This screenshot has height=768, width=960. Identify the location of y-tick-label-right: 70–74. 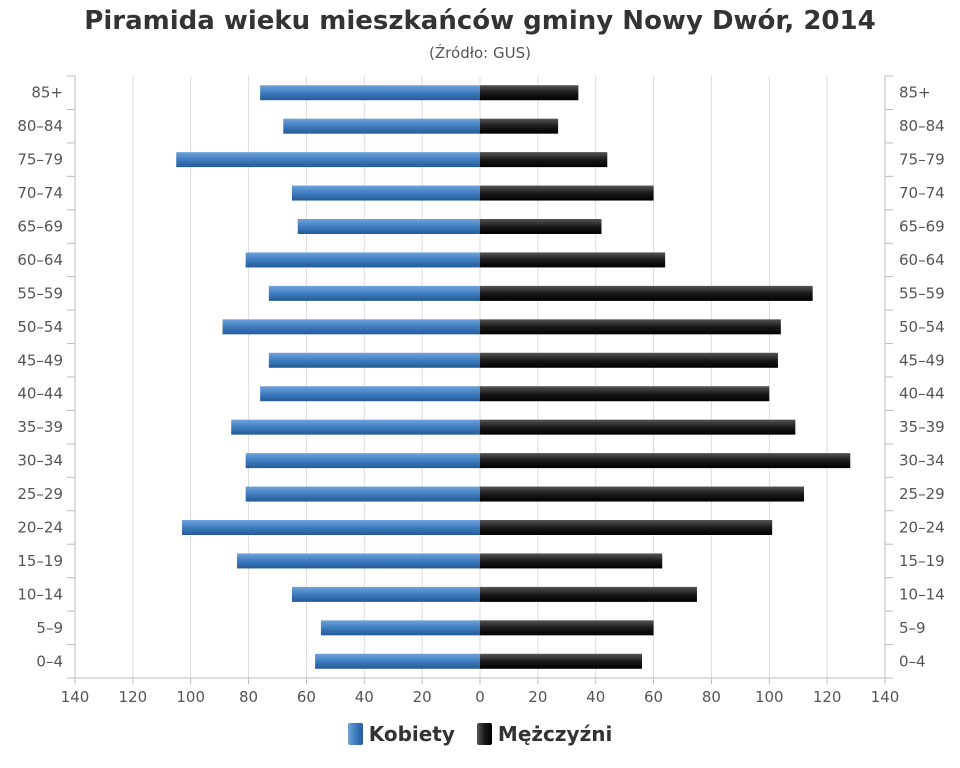
(922, 193).